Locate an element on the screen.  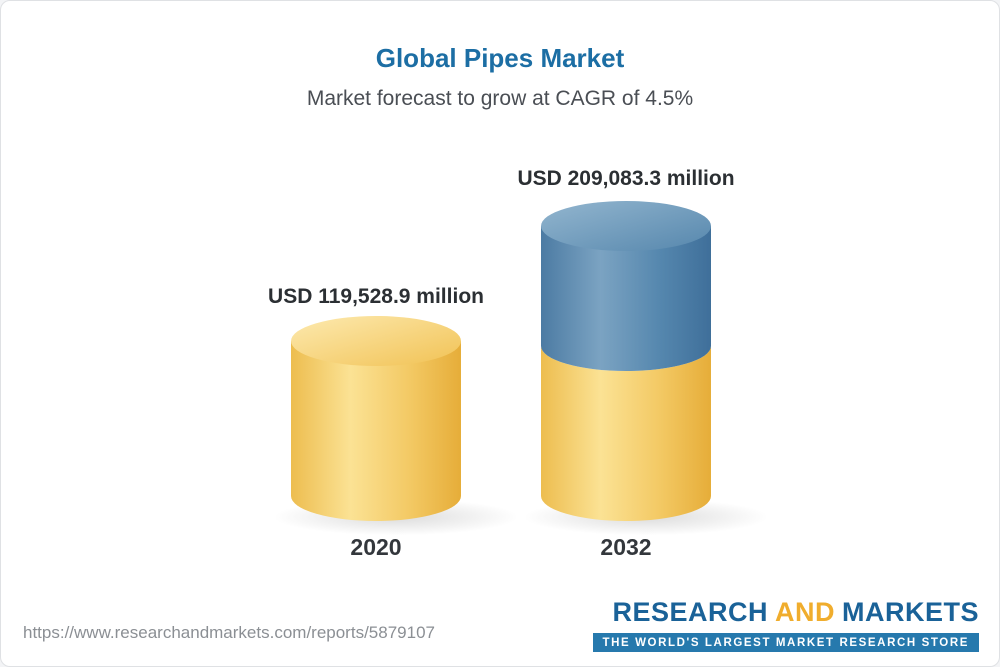
value-label-2032: USD 209,083.3 million is located at coordinates (626, 178).